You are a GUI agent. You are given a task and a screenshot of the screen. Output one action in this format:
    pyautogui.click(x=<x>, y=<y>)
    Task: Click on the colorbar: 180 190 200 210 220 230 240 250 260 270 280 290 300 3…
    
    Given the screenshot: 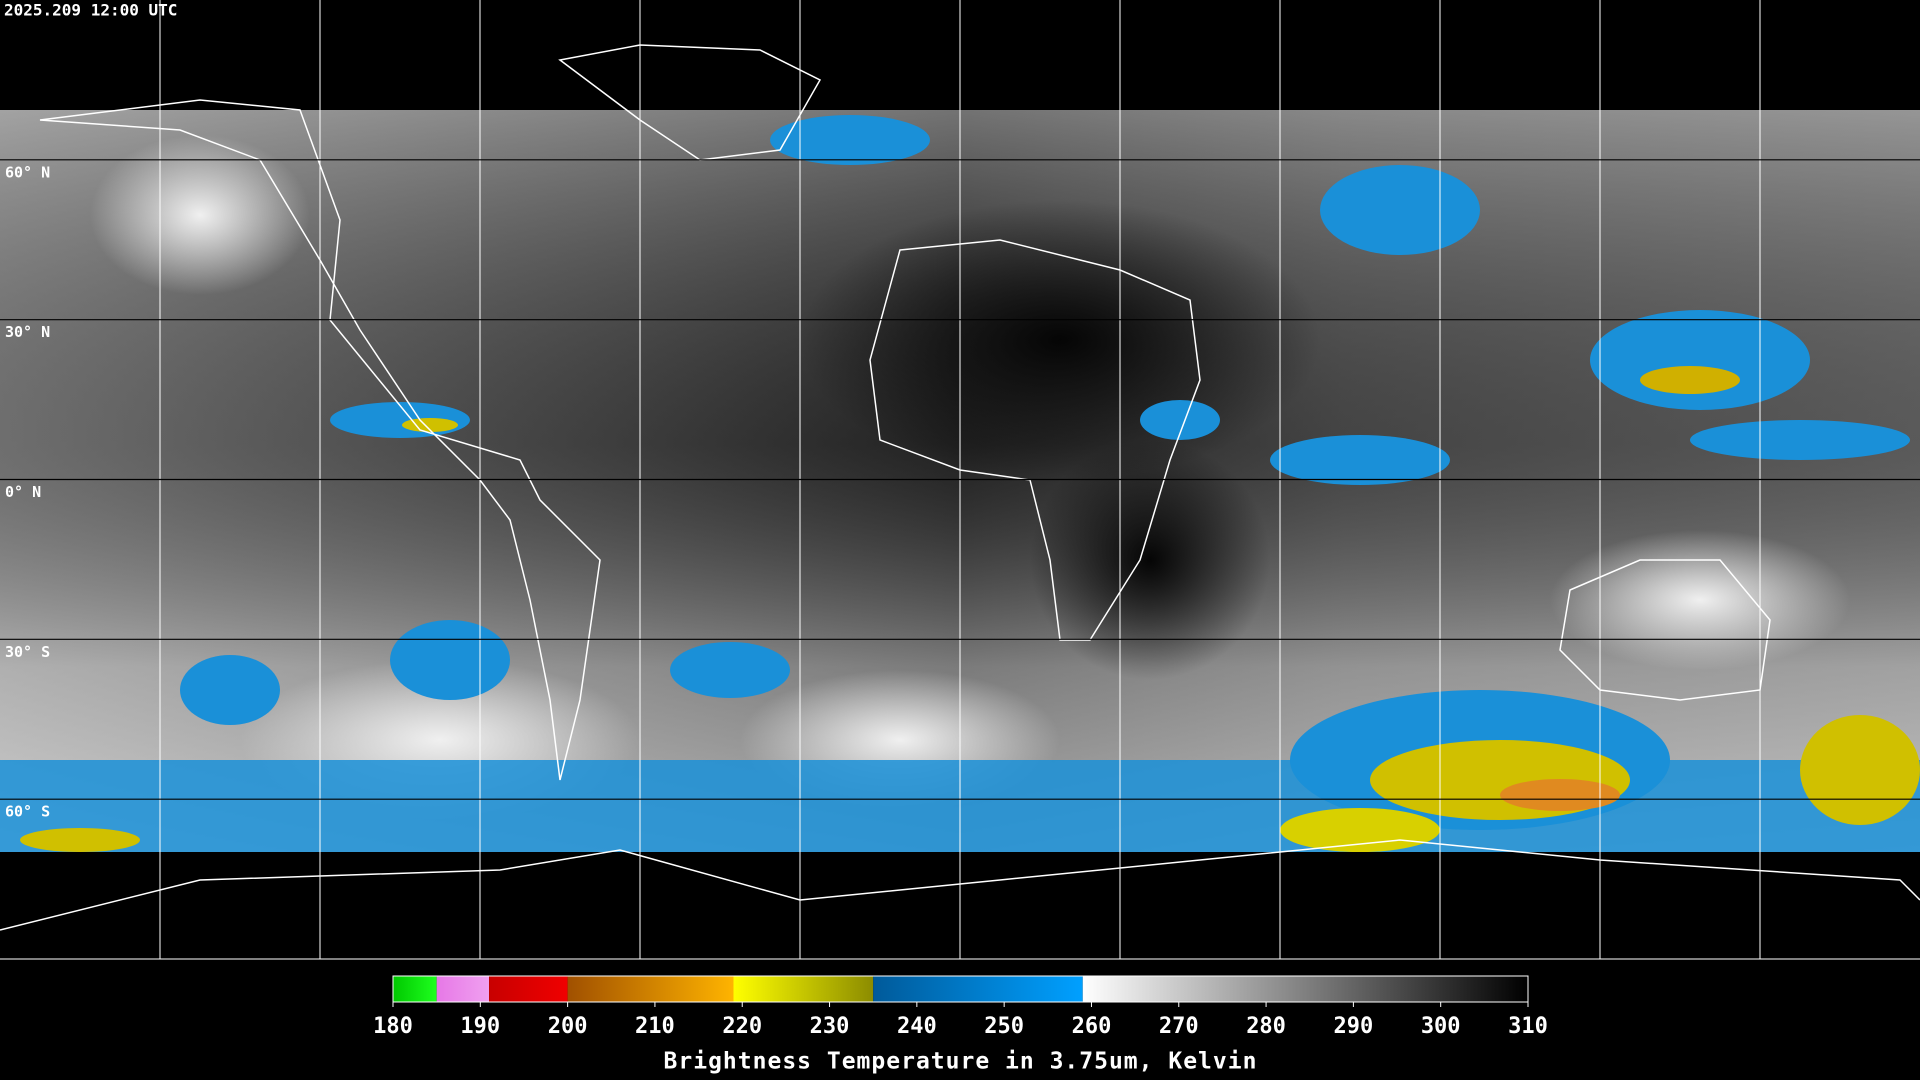 What is the action you would take?
    pyautogui.click(x=960, y=1025)
    